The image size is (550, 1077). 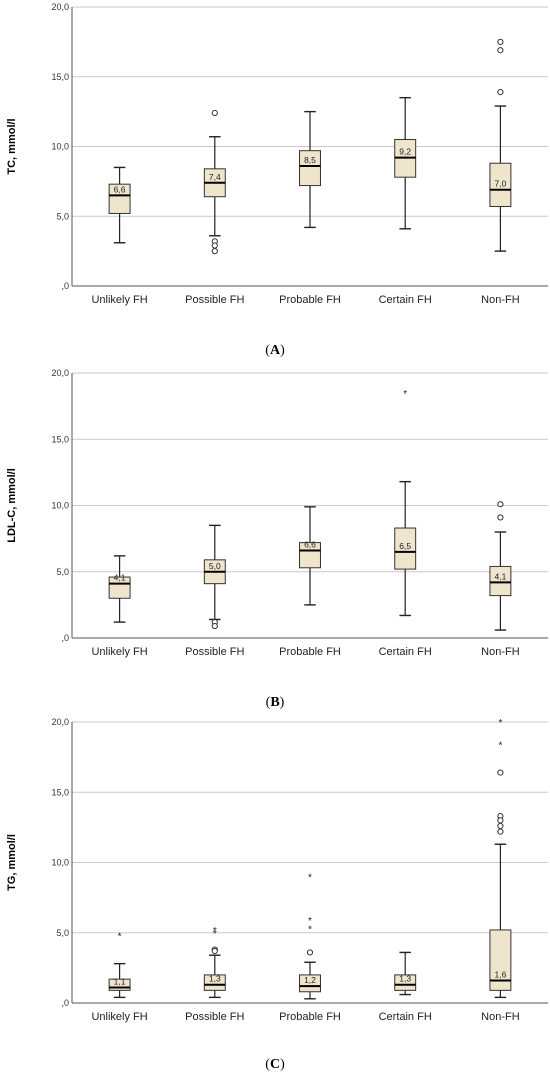 I want to click on median-label: 9,2, so click(x=405, y=152).